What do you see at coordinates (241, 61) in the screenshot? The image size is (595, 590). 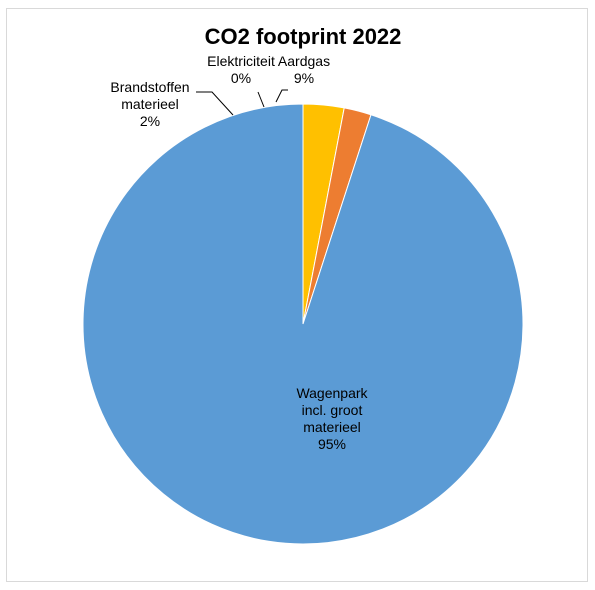 I see `slice-name-line: Elektriciteit` at bounding box center [241, 61].